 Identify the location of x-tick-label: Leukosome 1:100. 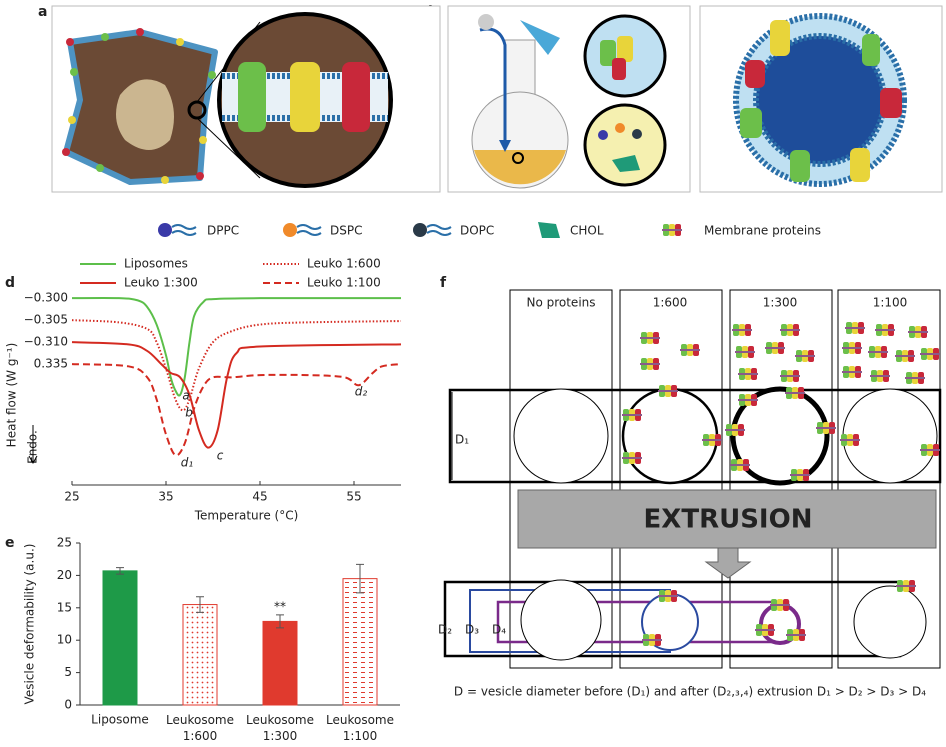
(360, 728).